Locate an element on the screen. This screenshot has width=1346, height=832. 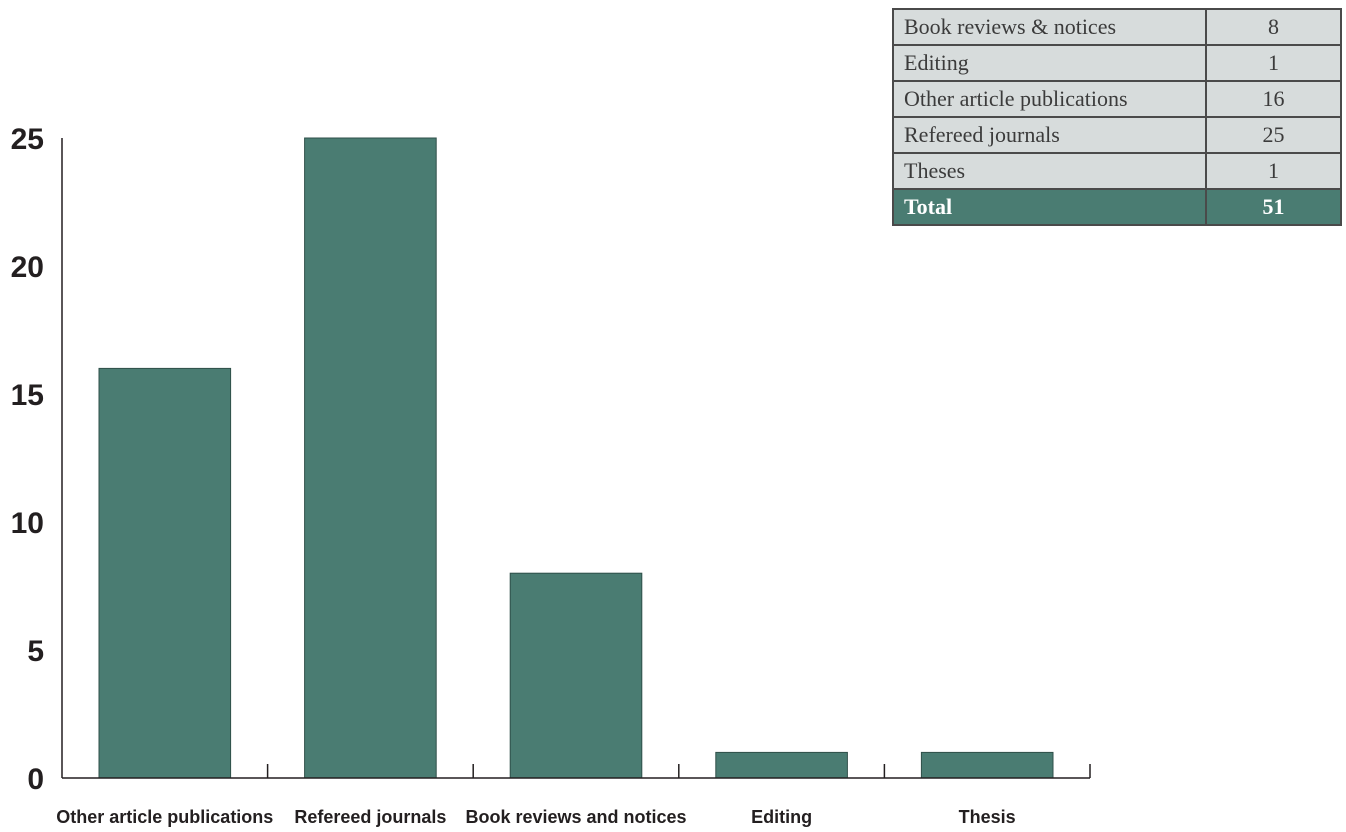
x-category-label: Thesis is located at coordinates (987, 817).